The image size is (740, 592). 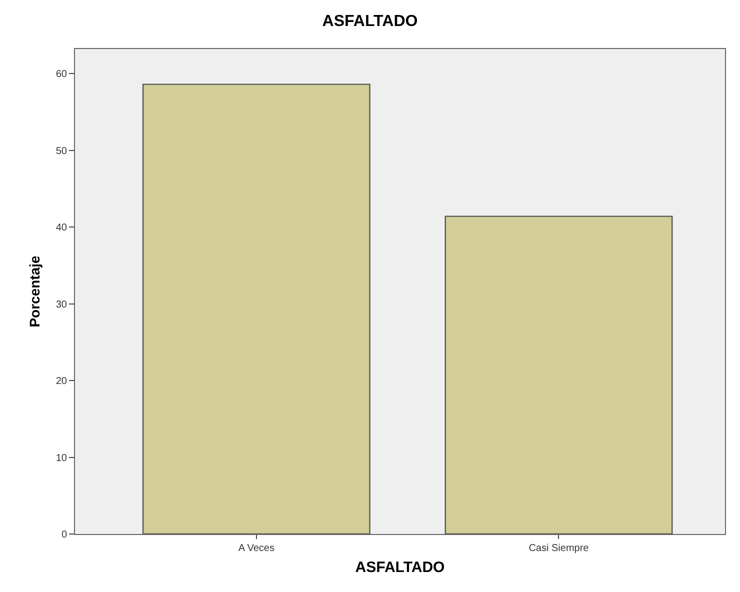 I want to click on chart-title: ASFALTADO, so click(x=370, y=21).